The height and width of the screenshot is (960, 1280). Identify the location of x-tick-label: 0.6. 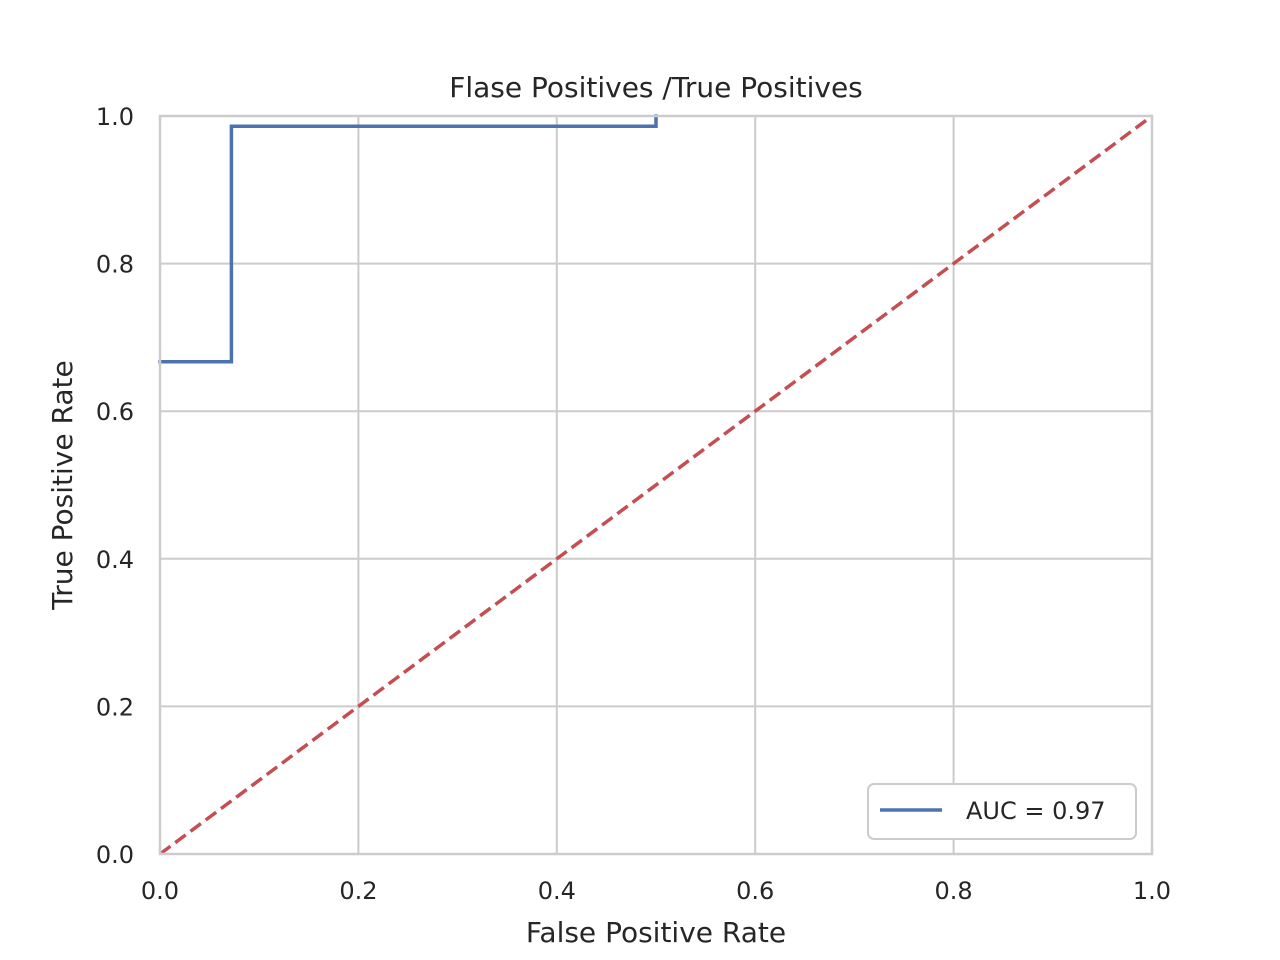
(755, 891).